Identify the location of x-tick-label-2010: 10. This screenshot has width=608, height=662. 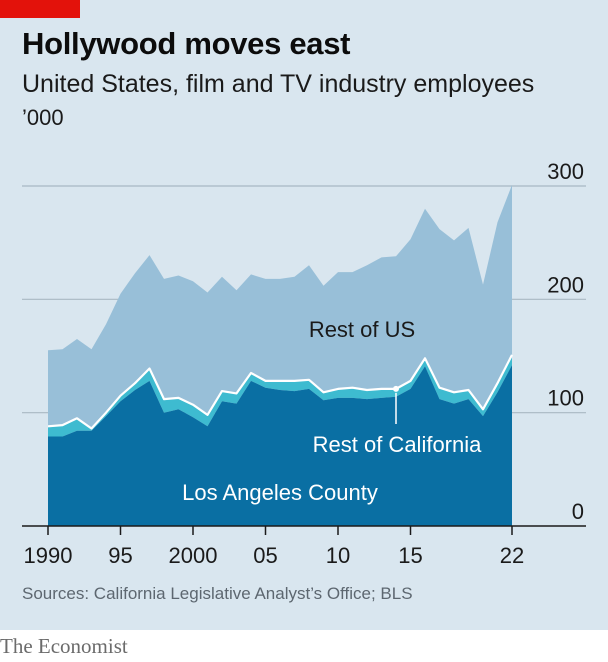
(338, 555).